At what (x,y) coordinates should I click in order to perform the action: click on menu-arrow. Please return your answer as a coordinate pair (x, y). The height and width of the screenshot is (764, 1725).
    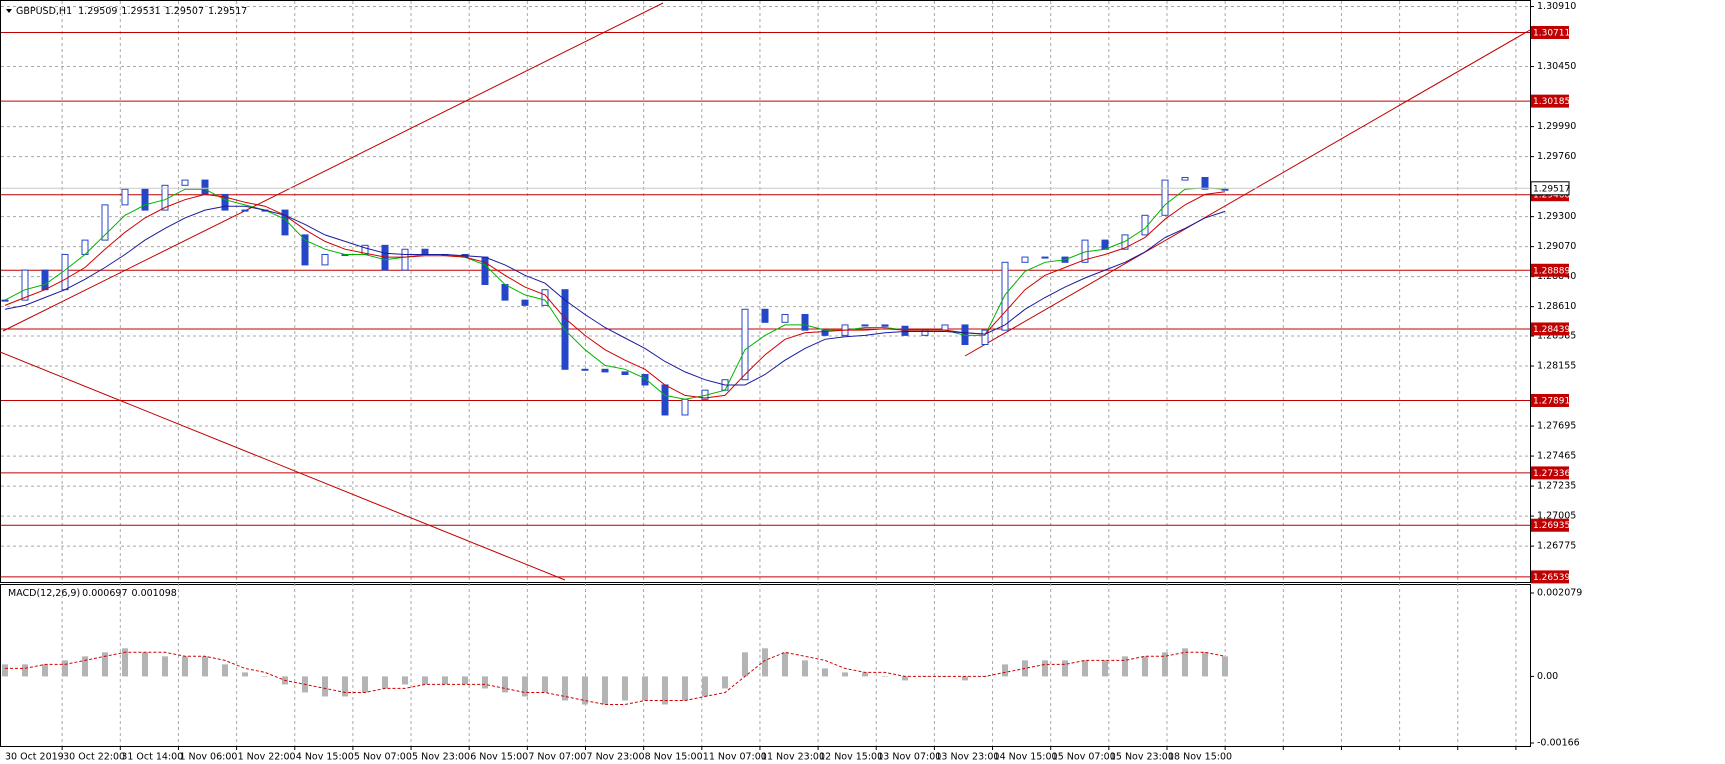
    Looking at the image, I should click on (9, 11).